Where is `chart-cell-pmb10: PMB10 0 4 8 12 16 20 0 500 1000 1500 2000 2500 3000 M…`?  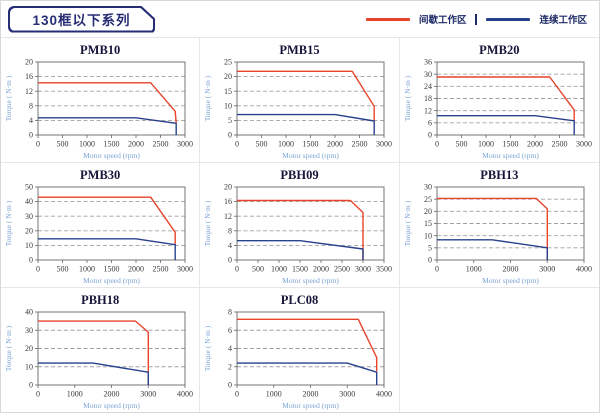
chart-cell-pmb10: PMB10 0 4 8 12 16 20 0 500 1000 1500 2000 2500 3000 M… is located at coordinates (101, 100).